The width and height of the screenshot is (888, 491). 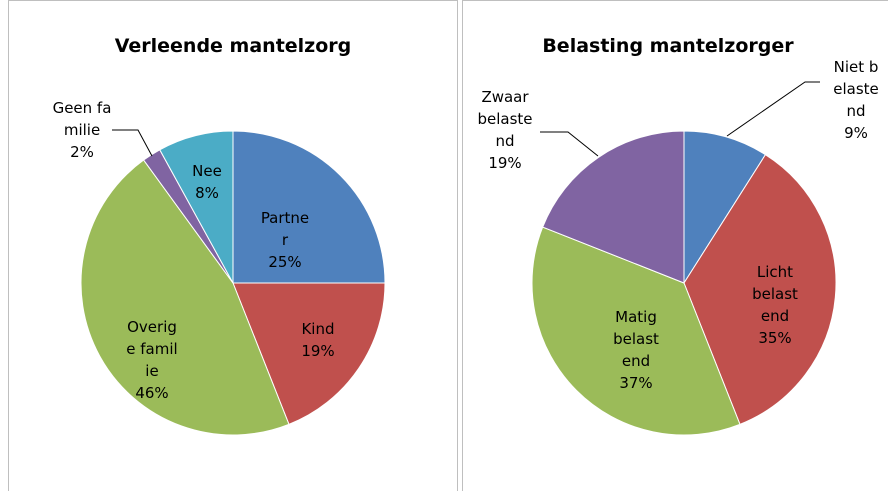 I want to click on slice-value: 35%, so click(x=775, y=338).